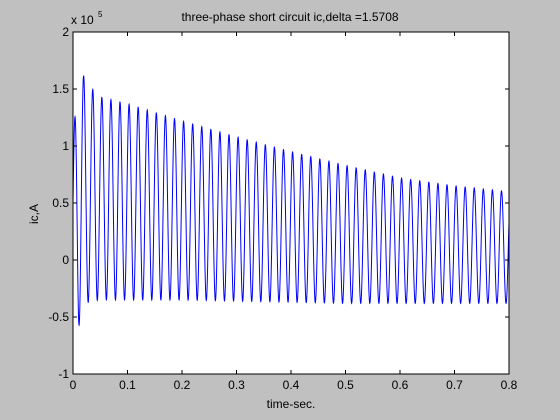 This screenshot has width=560, height=420. I want to click on x-tick-label: 0.1, so click(127, 385).